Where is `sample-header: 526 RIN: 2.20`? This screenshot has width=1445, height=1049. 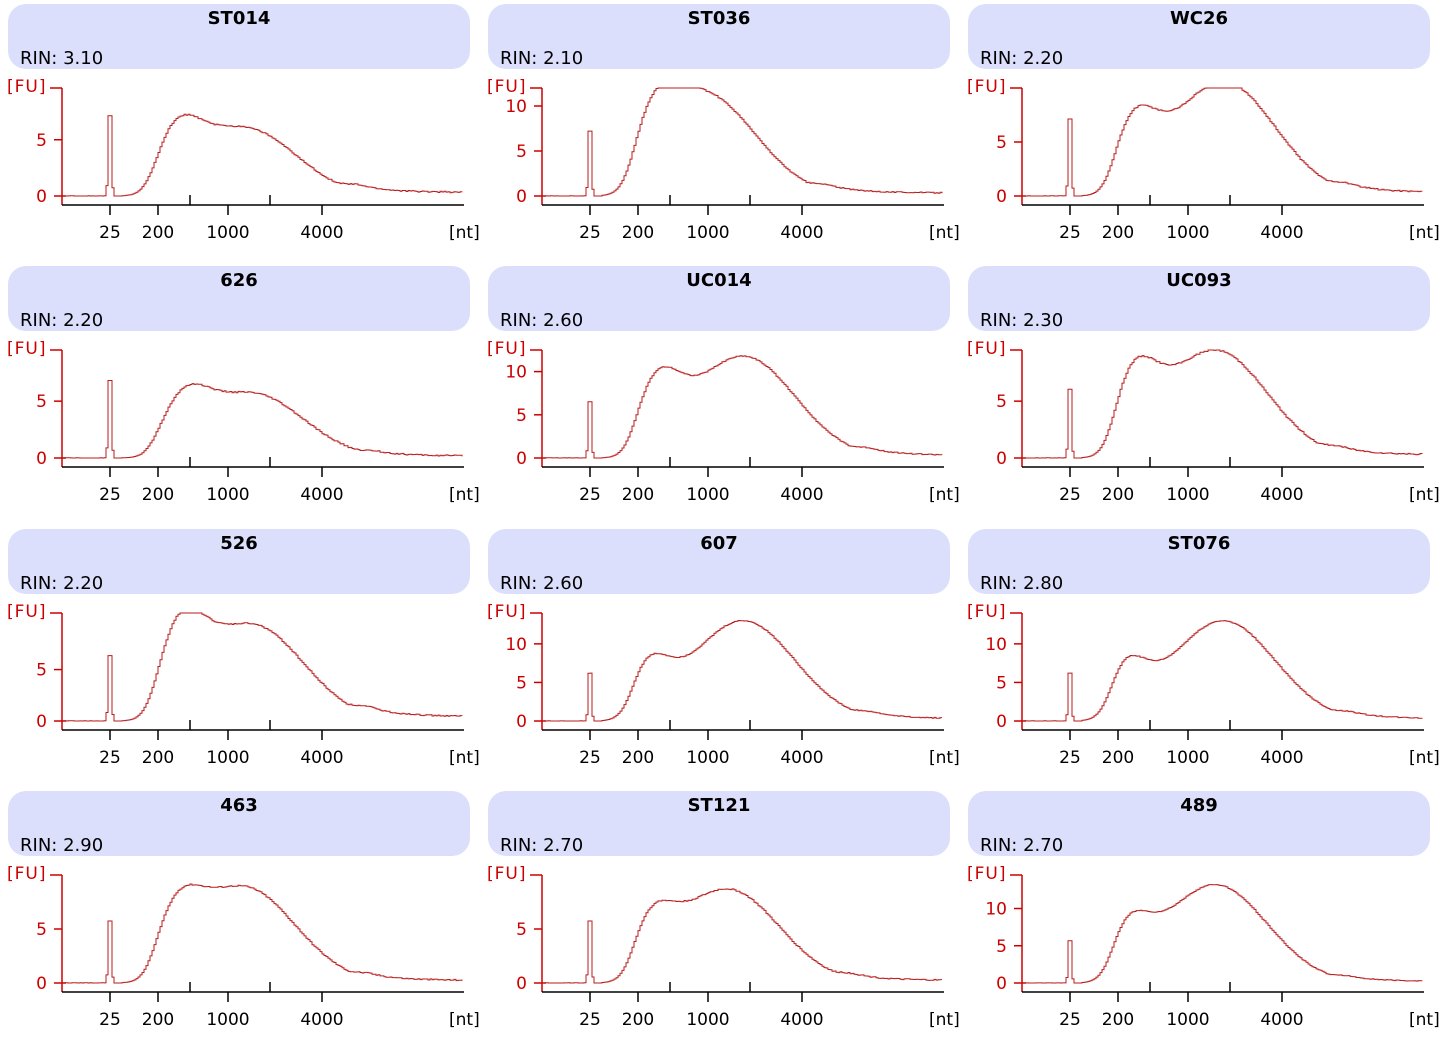
sample-header: 526 RIN: 2.20 is located at coordinates (239, 561).